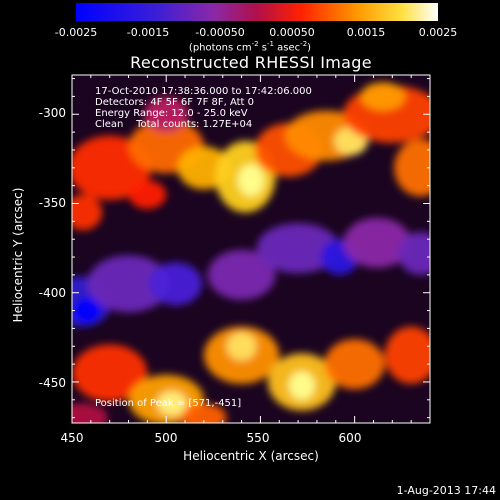  Describe the element at coordinates (148, 32) in the screenshot. I see `colorbar-tick: -0.0015` at that location.